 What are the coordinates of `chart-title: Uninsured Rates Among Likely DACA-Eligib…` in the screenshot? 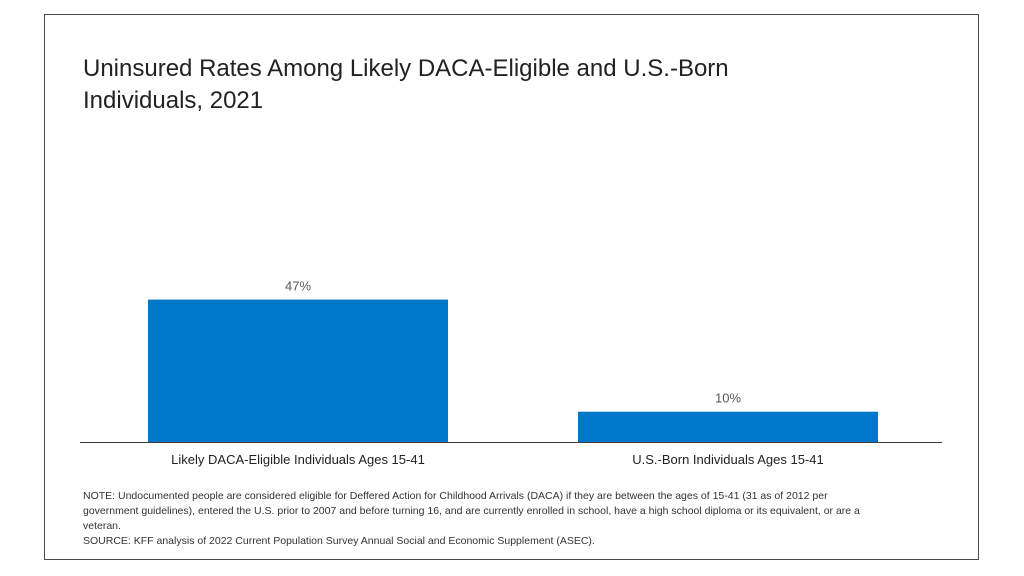 It's located at (406, 84).